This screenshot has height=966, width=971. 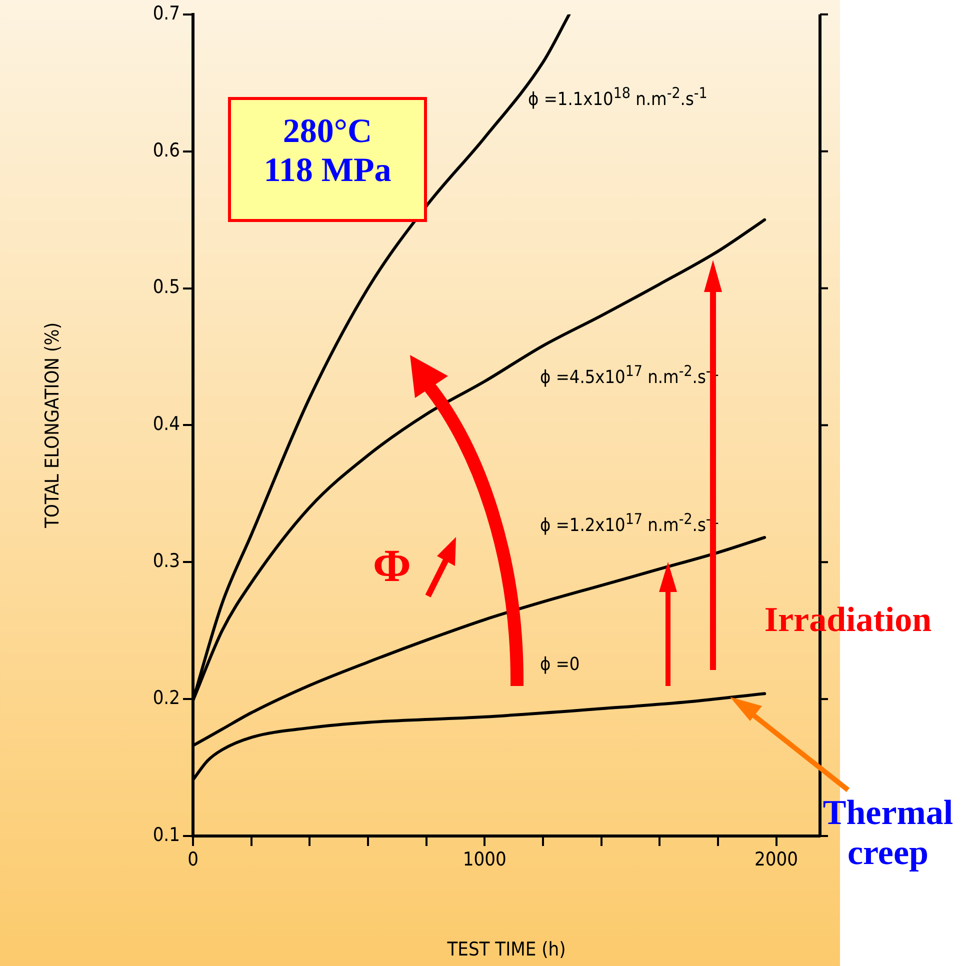 What do you see at coordinates (392, 566) in the screenshot?
I see `annotation: Φ` at bounding box center [392, 566].